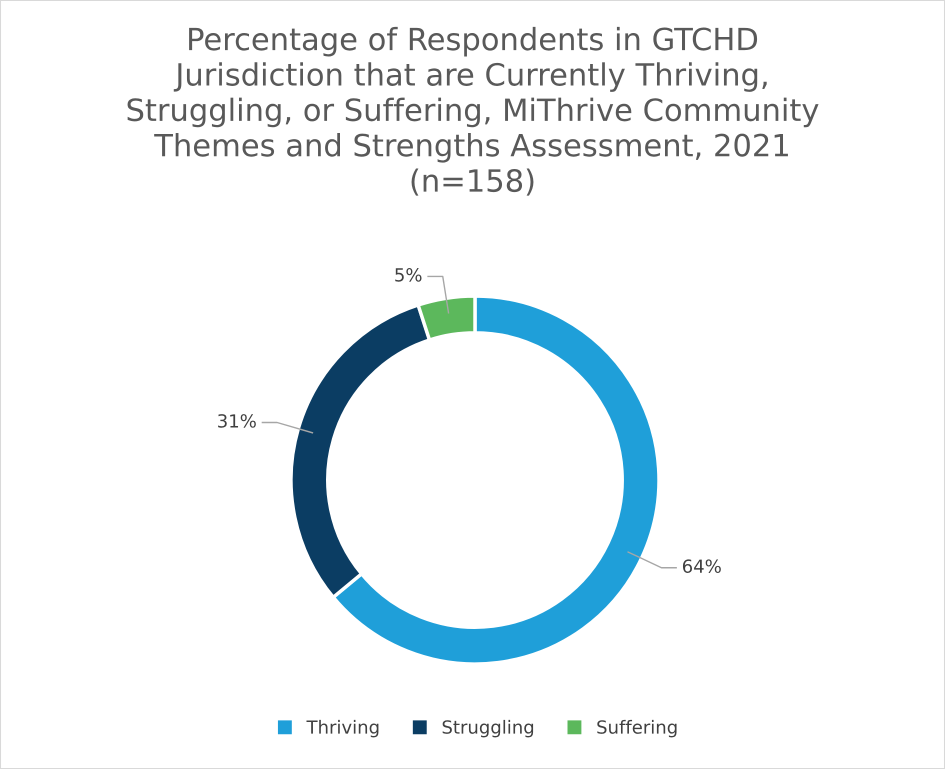 This screenshot has height=769, width=945. What do you see at coordinates (237, 421) in the screenshot?
I see `data-label: 31%` at bounding box center [237, 421].